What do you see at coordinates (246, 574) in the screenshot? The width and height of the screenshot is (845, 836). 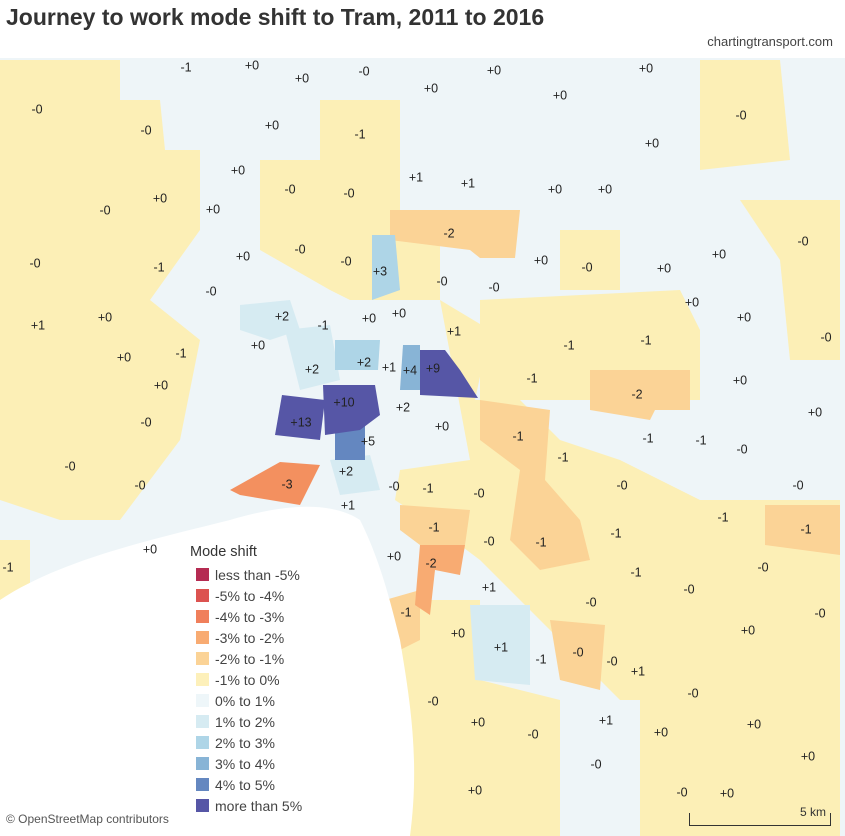 I see `legend-item: less than -5%` at bounding box center [246, 574].